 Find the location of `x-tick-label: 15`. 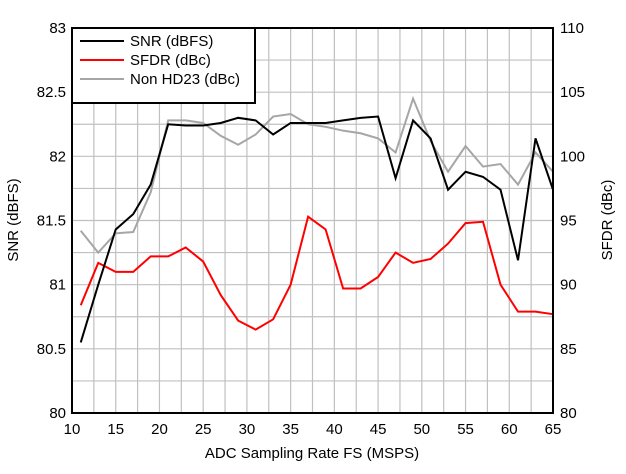

x-tick-label: 15 is located at coordinates (115, 429).